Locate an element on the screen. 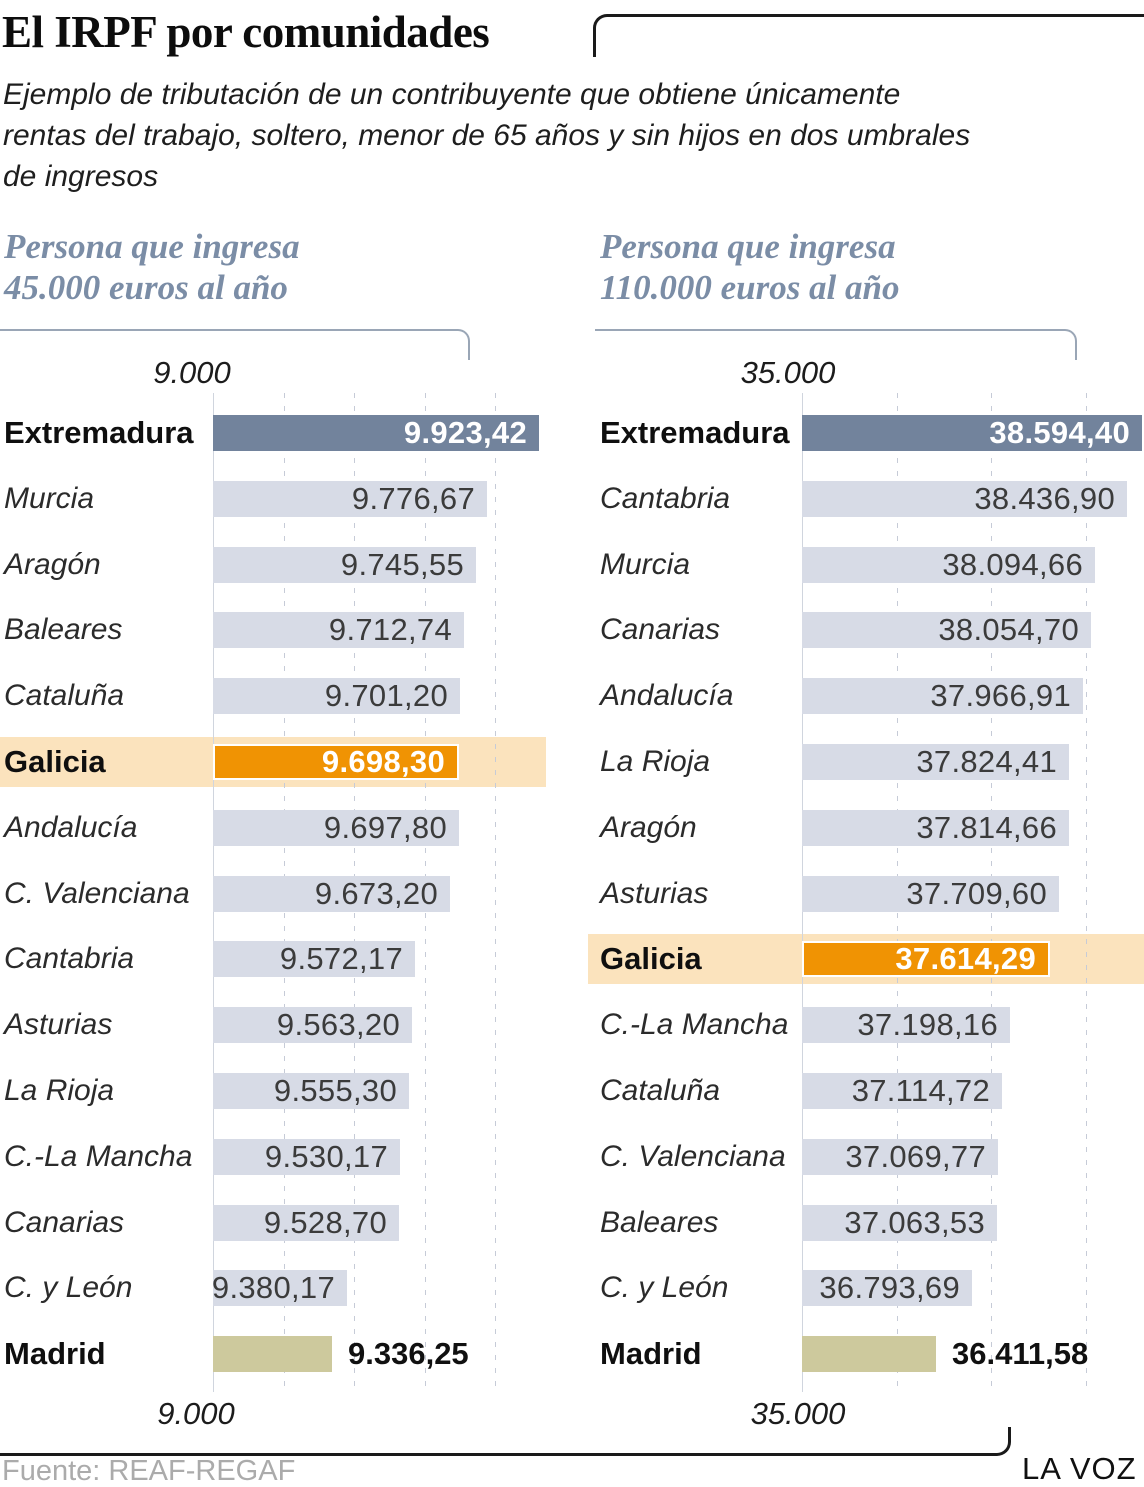 The image size is (1144, 1487). bar-baleares: 37.063,53 is located at coordinates (899, 1223).